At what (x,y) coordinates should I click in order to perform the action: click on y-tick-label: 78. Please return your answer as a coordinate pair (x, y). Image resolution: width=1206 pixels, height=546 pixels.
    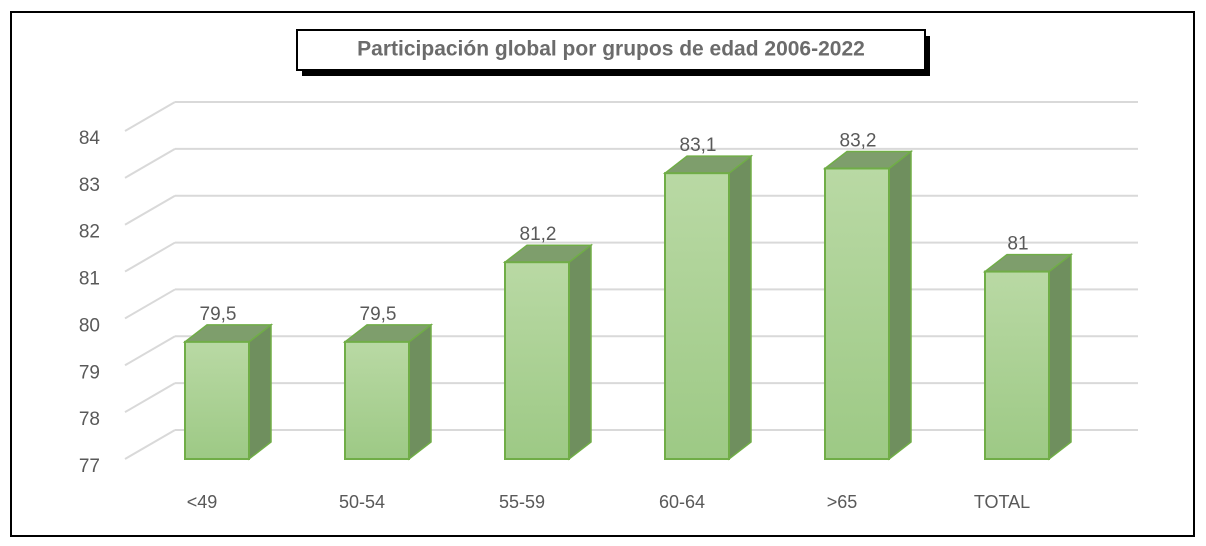
    Looking at the image, I should click on (89, 419).